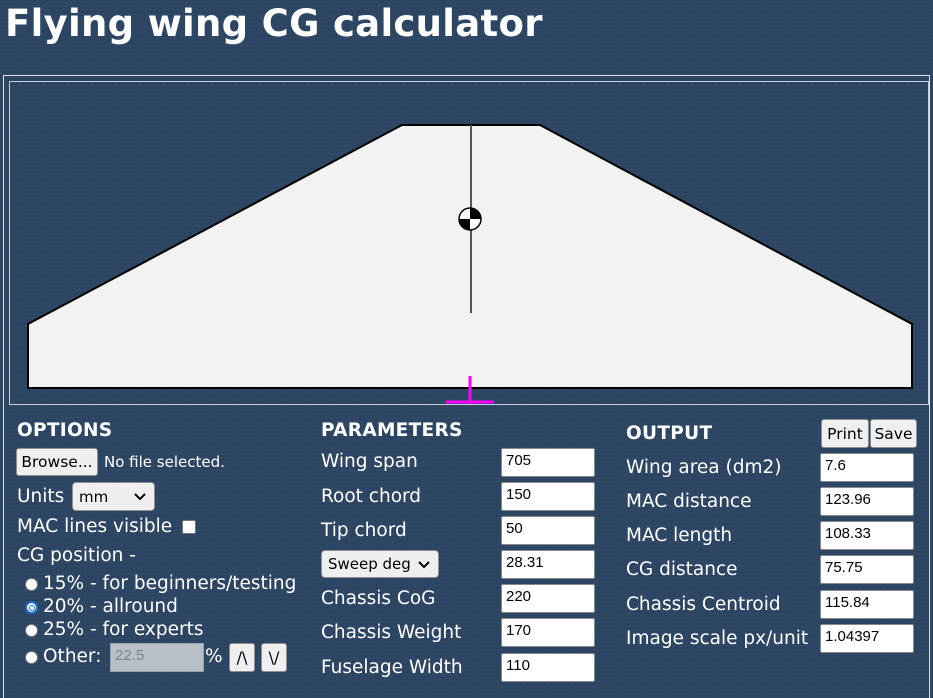 The height and width of the screenshot is (698, 933). I want to click on fuselage-width-label: Fuselage Width, so click(392, 667).